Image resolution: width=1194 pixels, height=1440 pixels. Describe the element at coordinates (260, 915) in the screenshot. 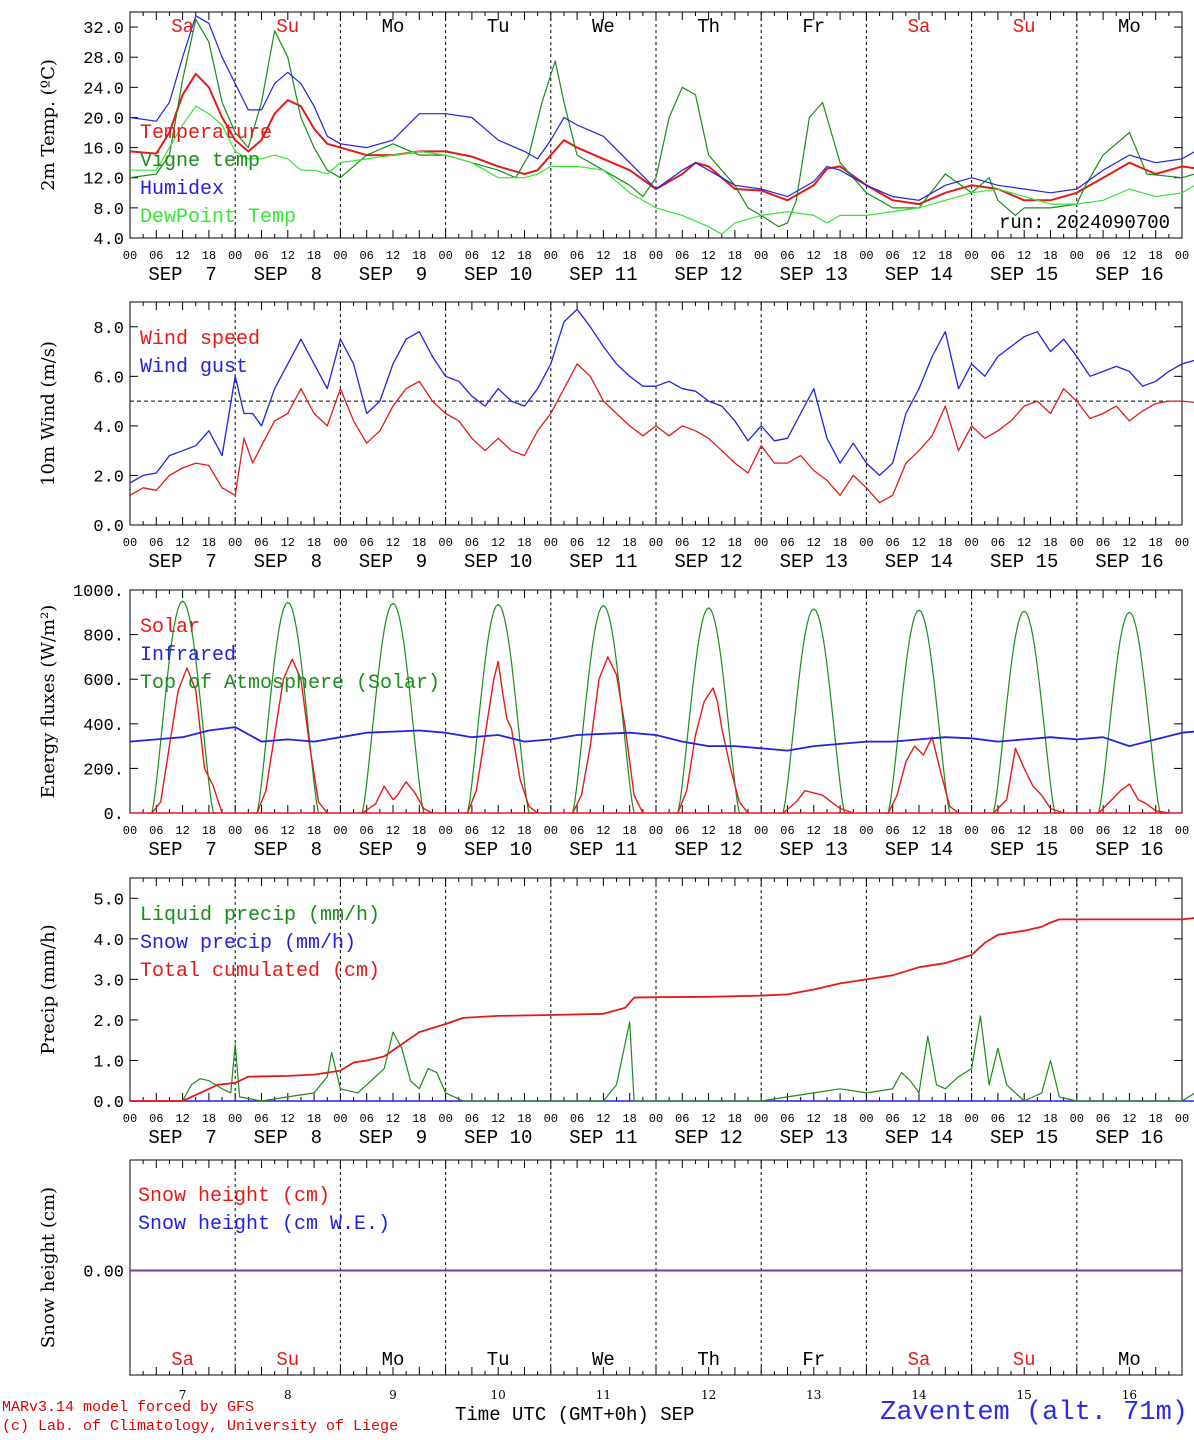

I see `legend-entry: Liquid precip (mm/h)` at that location.